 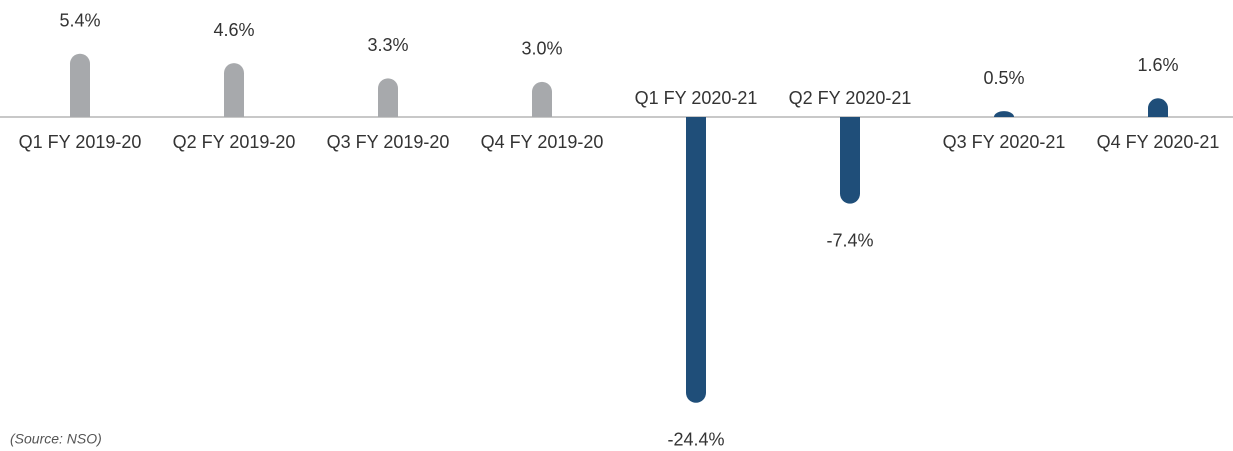 What do you see at coordinates (233, 30) in the screenshot?
I see `value-label: 4.6%` at bounding box center [233, 30].